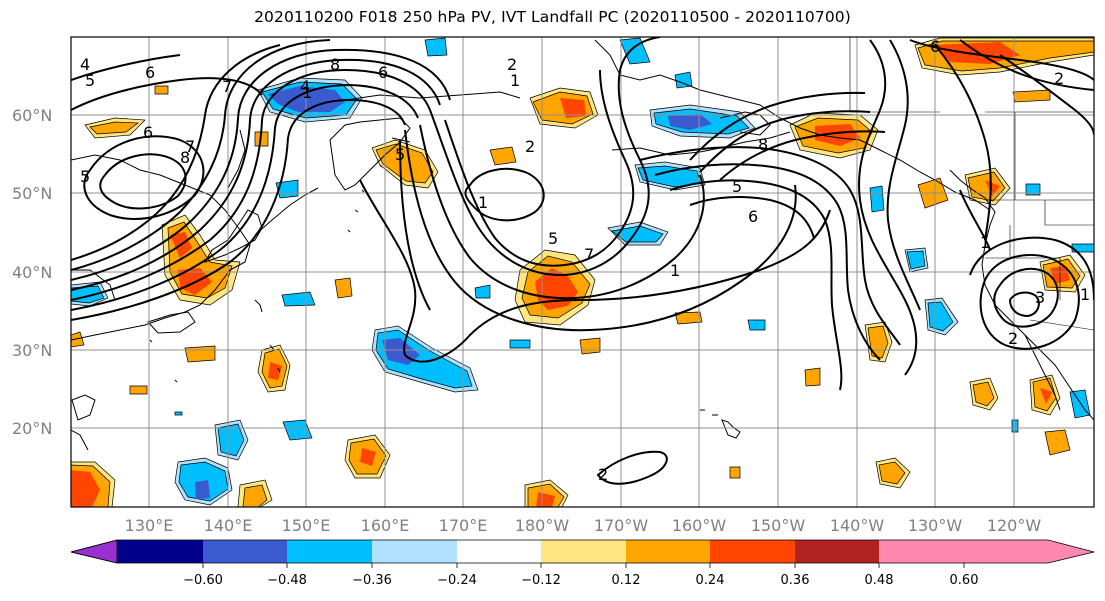 Image resolution: width=1105 pixels, height=601 pixels. What do you see at coordinates (710, 580) in the screenshot?
I see `colorbar-tick-label: 0.24` at bounding box center [710, 580].